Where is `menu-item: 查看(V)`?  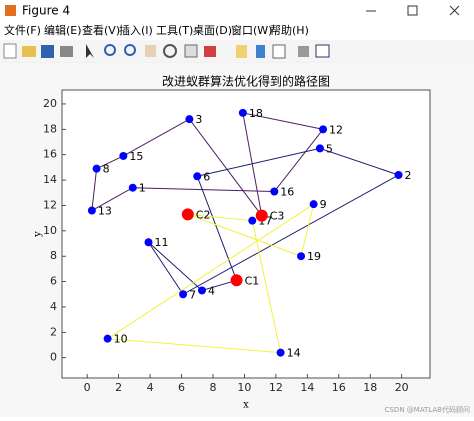
menu-item: 查看(V) is located at coordinates (101, 30).